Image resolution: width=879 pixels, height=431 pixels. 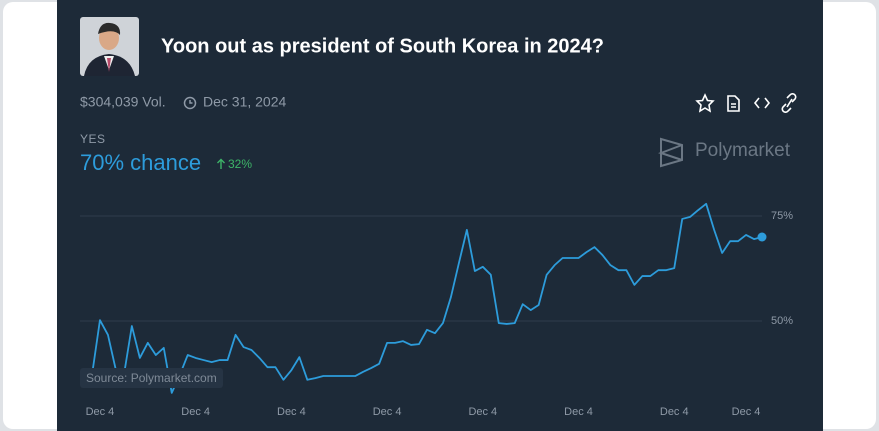 I want to click on up-arrow, so click(x=221, y=163).